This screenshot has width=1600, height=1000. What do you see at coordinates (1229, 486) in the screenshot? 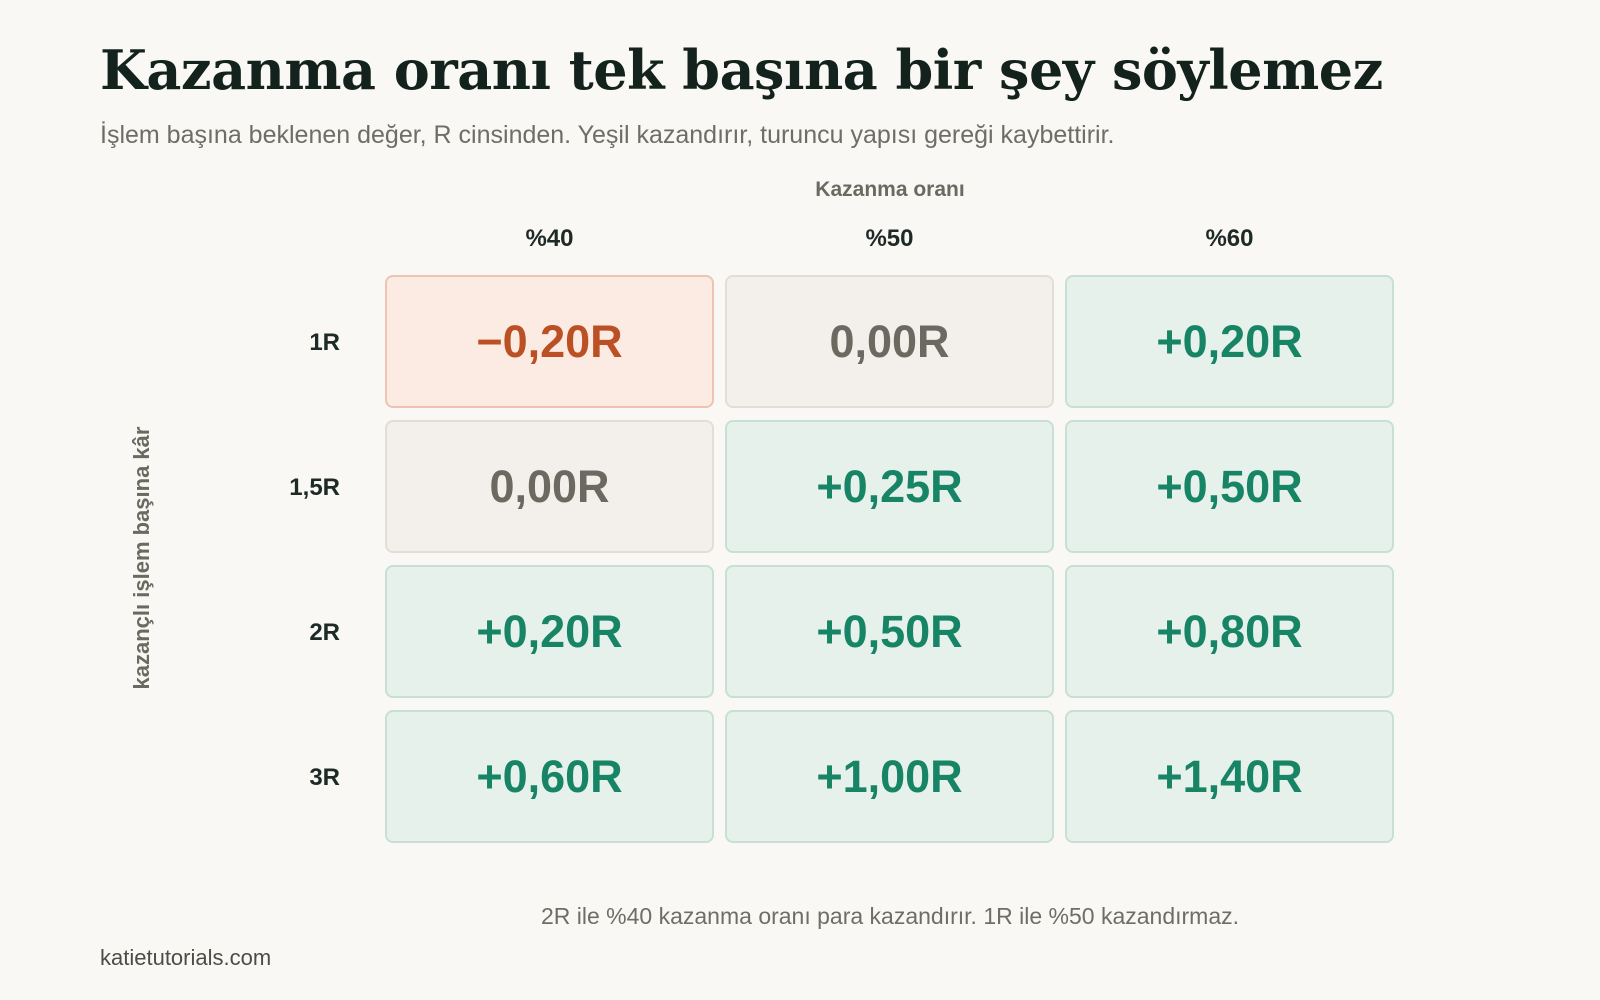
I see `heatmap-cell-r1-c2: +0,50R` at bounding box center [1229, 486].